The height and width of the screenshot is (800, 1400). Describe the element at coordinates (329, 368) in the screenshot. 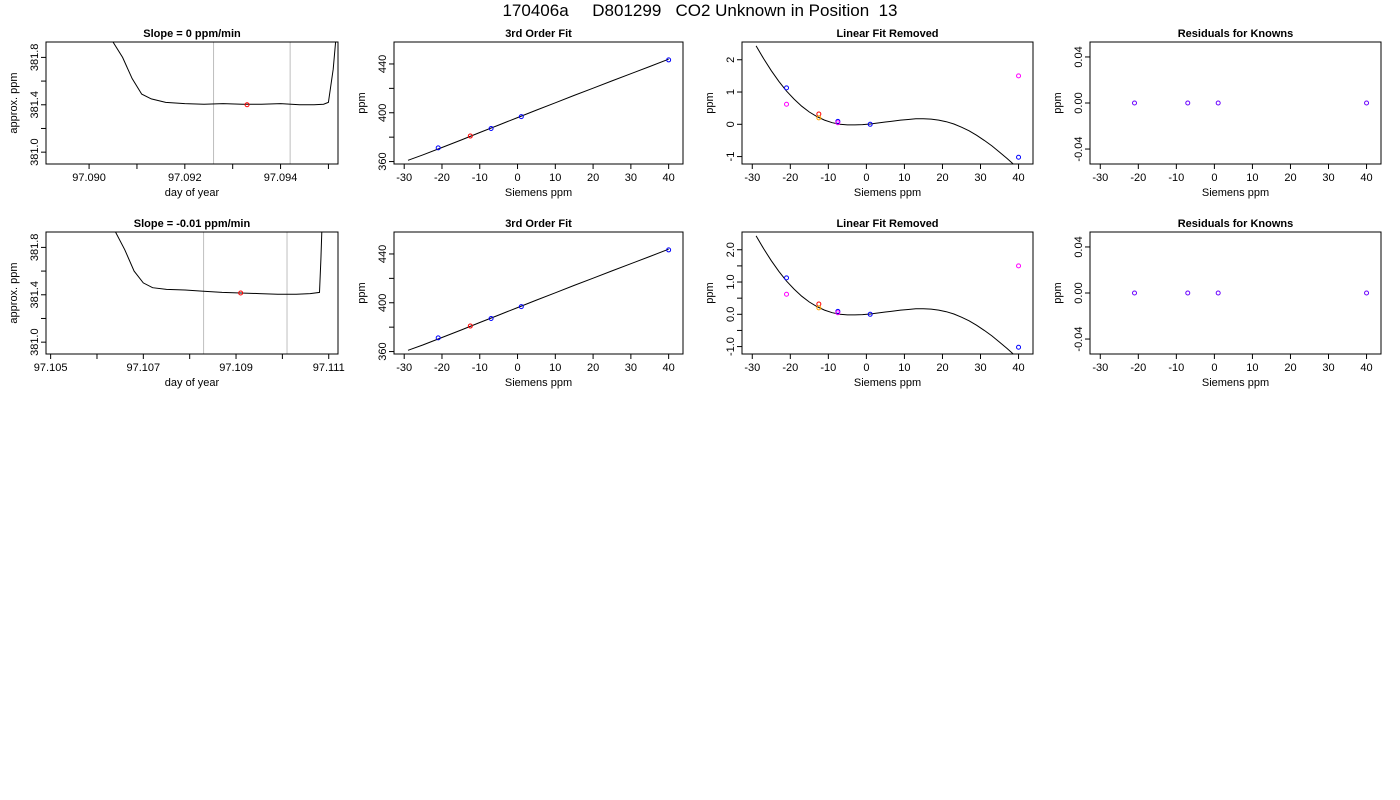

I see `x-tick-label: 97.111` at that location.